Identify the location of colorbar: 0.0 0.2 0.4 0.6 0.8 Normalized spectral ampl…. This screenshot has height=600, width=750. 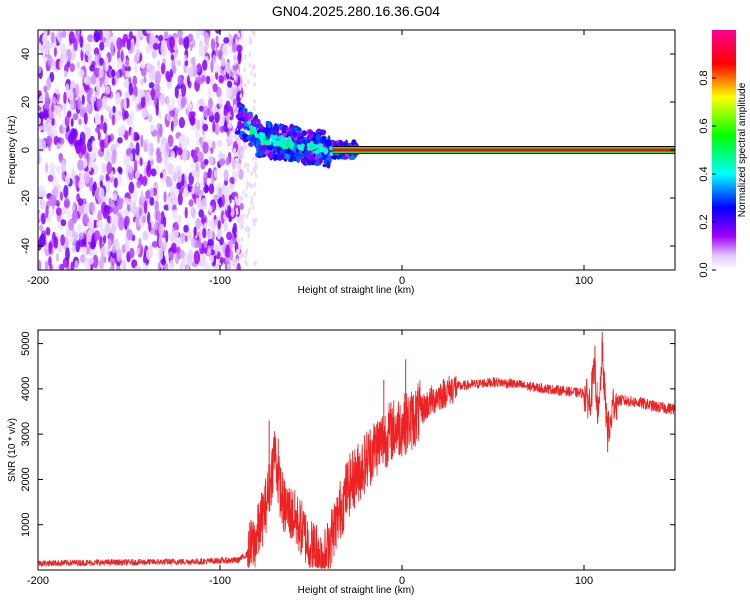
(723, 154).